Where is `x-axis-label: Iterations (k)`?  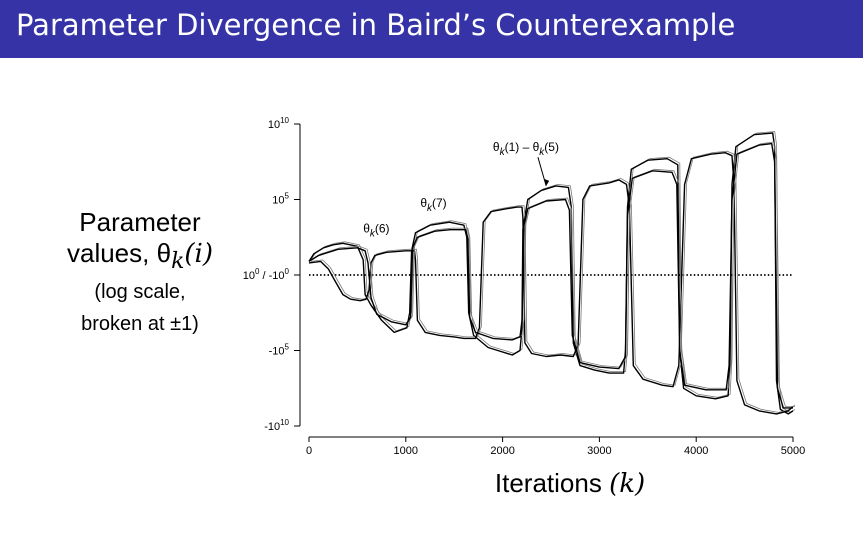
x-axis-label: Iterations (k) is located at coordinates (570, 483).